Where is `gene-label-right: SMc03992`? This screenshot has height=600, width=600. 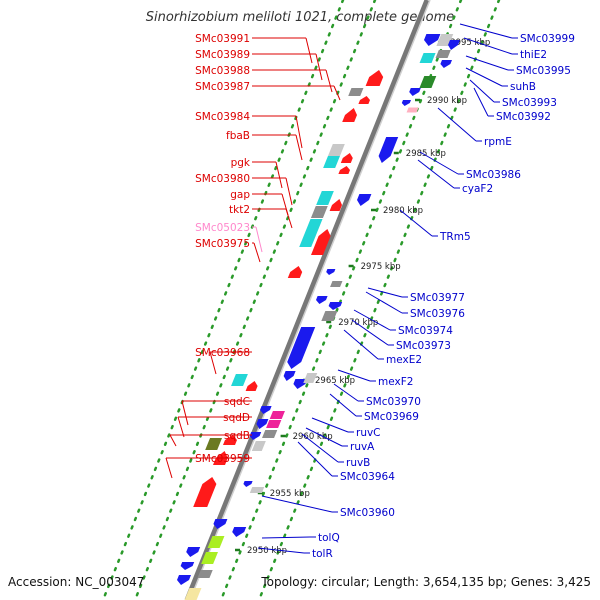 gene-label-right: SMc03992 is located at coordinates (523, 117).